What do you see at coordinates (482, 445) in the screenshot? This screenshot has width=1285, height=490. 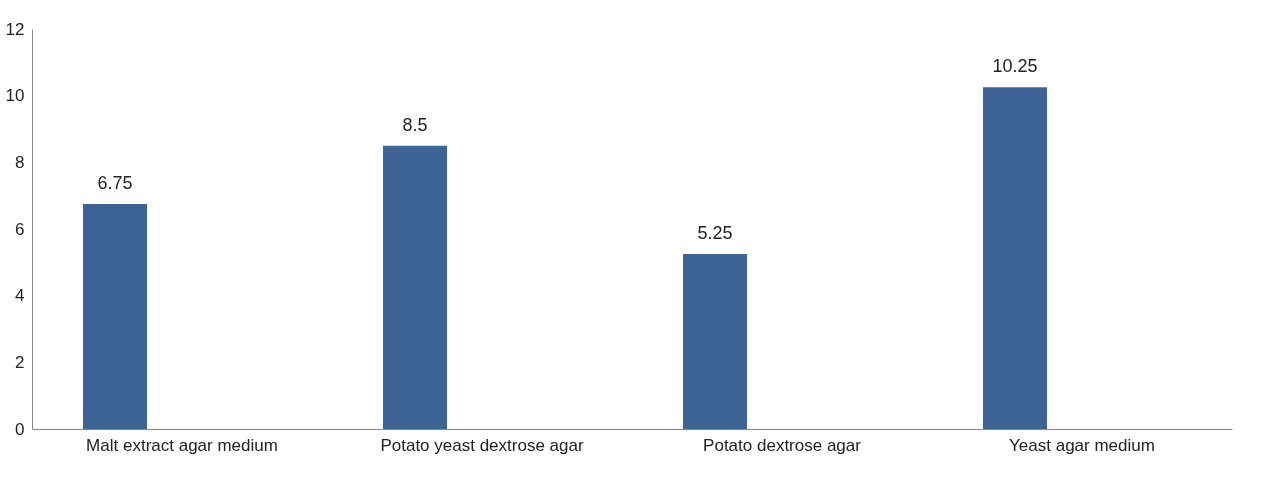 I see `x-tick-label: Potato yeast dextrose agar` at bounding box center [482, 445].